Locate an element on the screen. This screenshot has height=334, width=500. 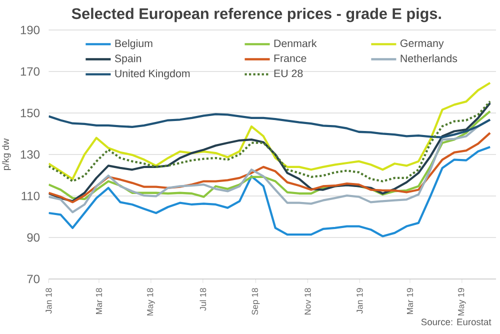
x-tick-label: Nov 18 is located at coordinates (307, 301).